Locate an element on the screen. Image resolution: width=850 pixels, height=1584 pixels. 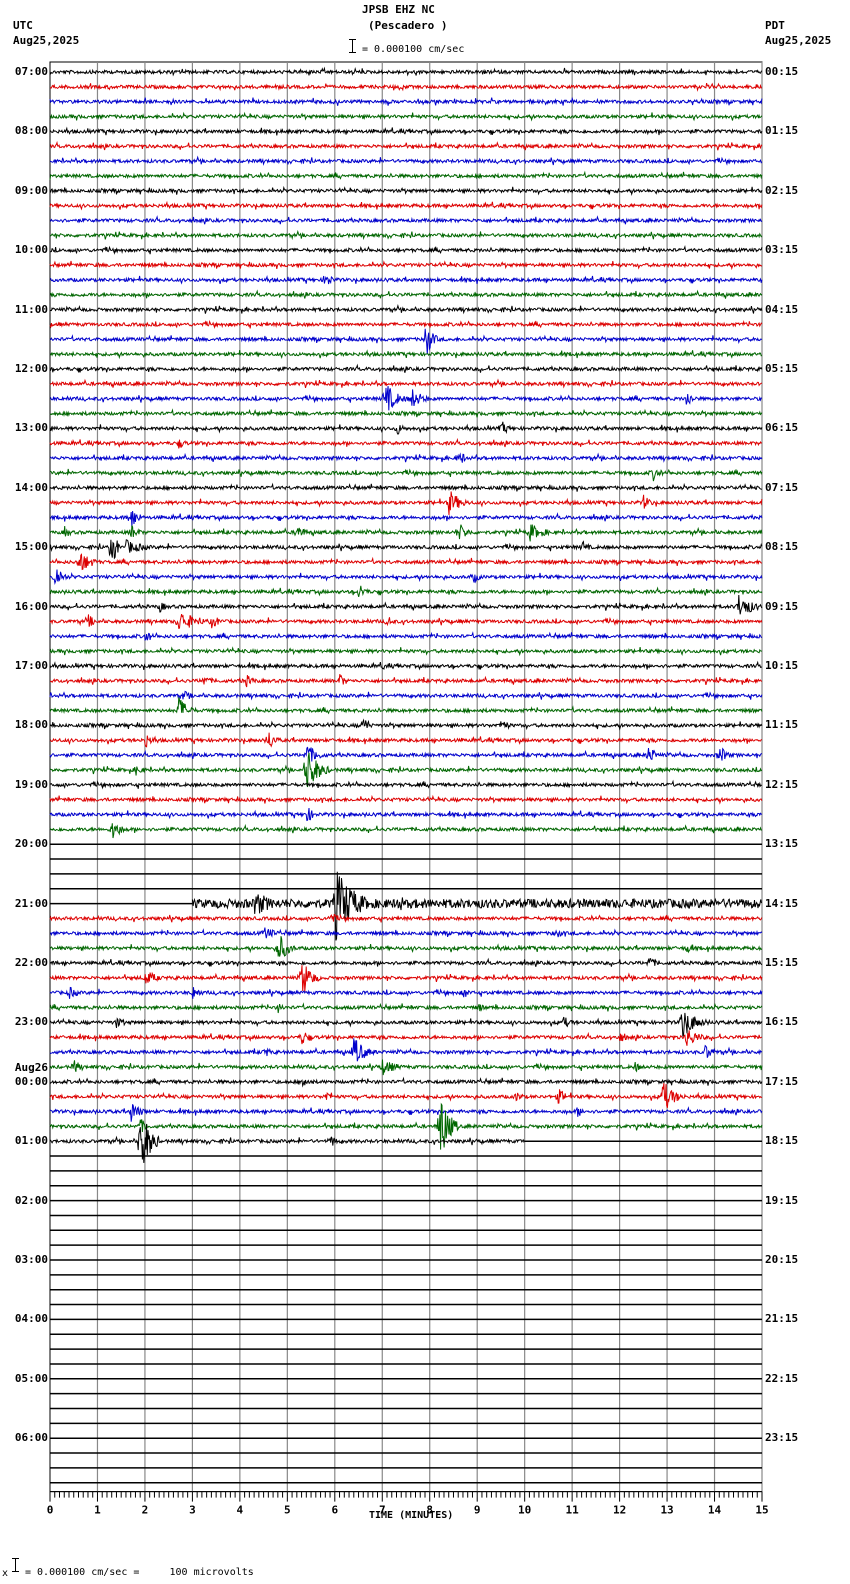
pdt-hour-label: 07:15 is located at coordinates (782, 487).